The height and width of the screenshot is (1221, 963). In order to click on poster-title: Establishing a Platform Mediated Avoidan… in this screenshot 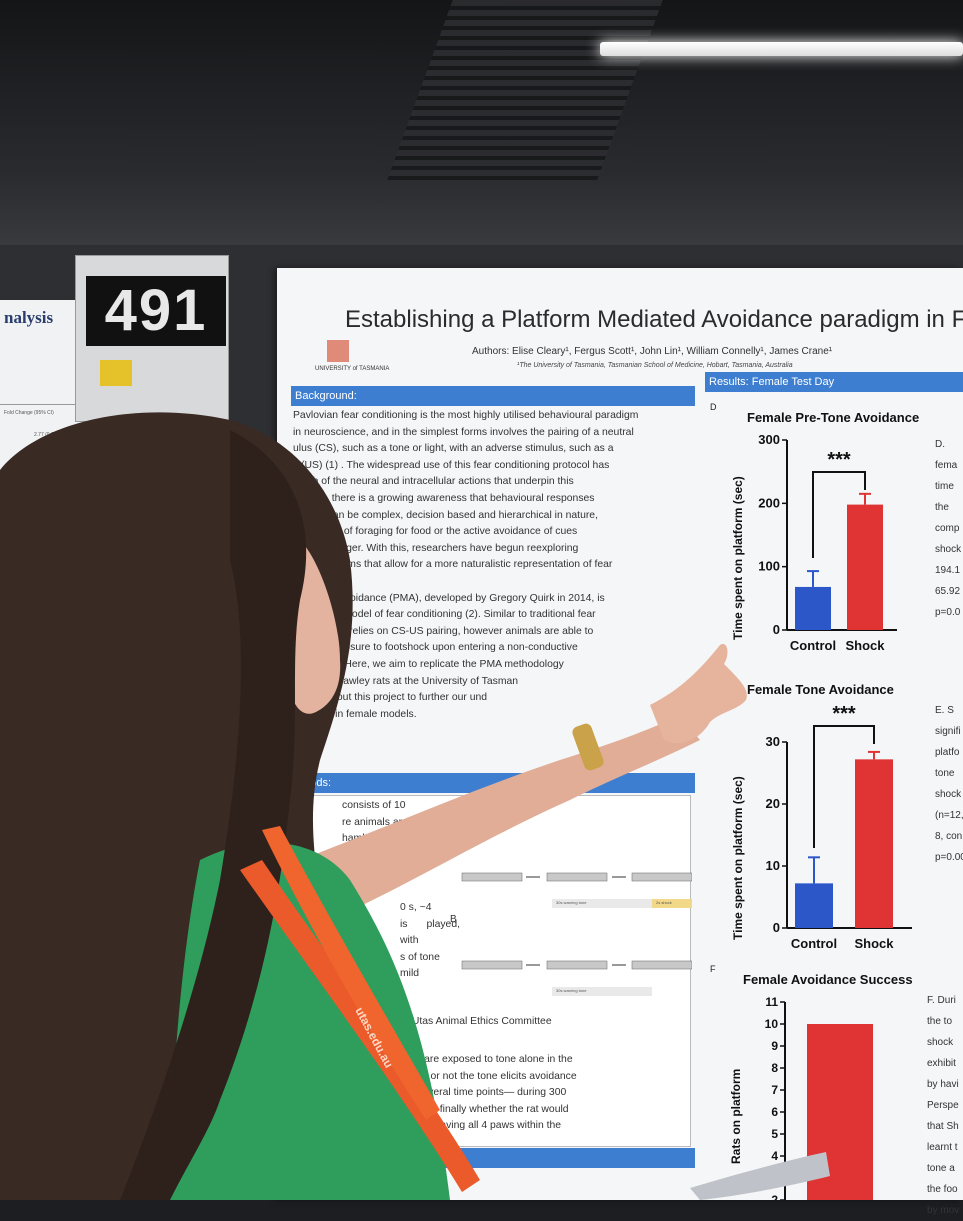, I will do `click(654, 319)`.